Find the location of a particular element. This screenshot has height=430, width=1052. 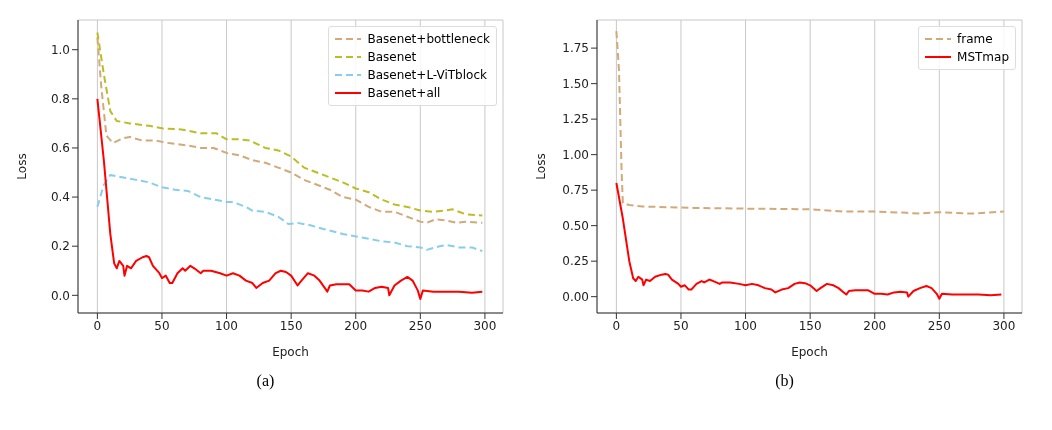

y-tick-label: 1.75 is located at coordinates (575, 48).